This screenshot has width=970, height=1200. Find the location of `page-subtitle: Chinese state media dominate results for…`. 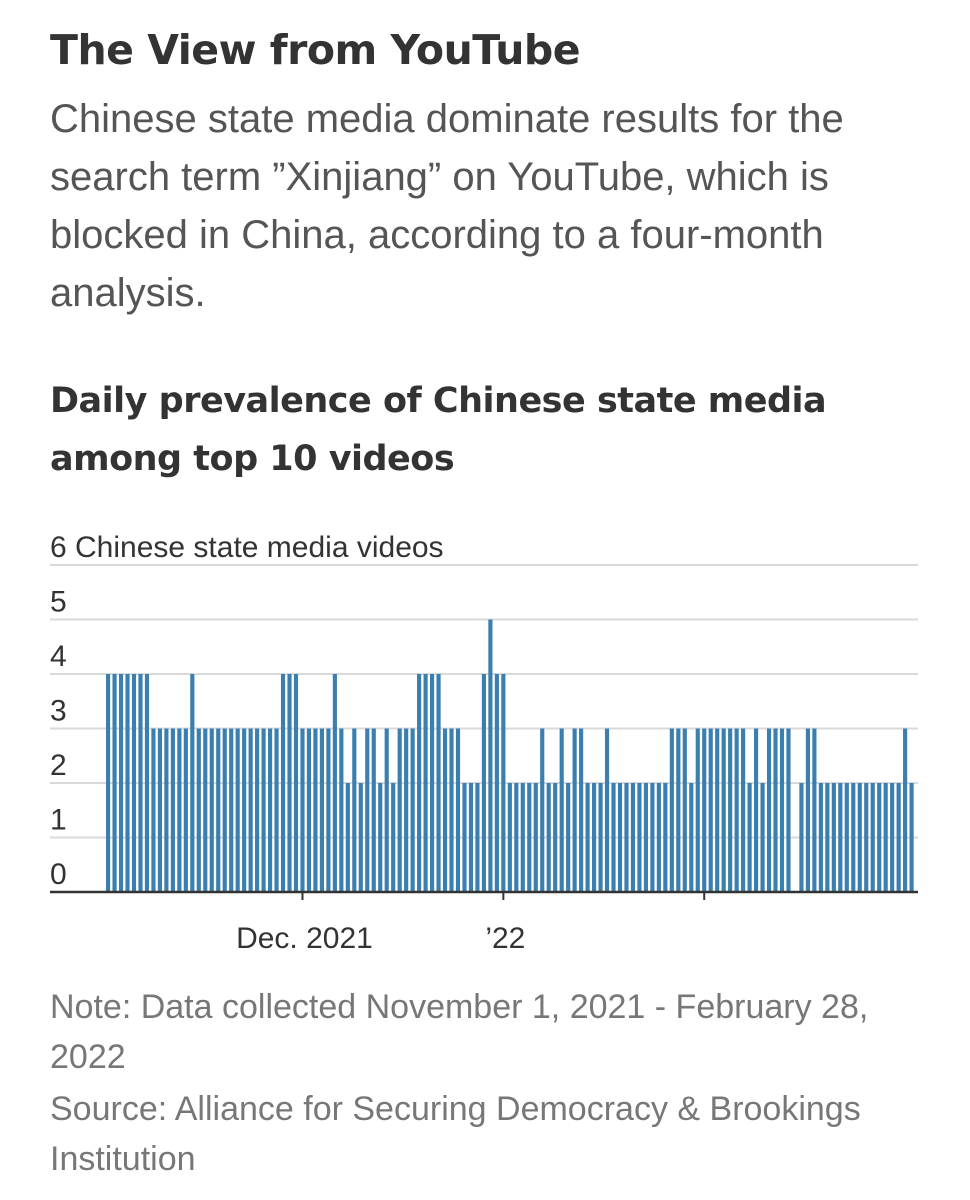

page-subtitle: Chinese state media dominate results for… is located at coordinates (447, 206).